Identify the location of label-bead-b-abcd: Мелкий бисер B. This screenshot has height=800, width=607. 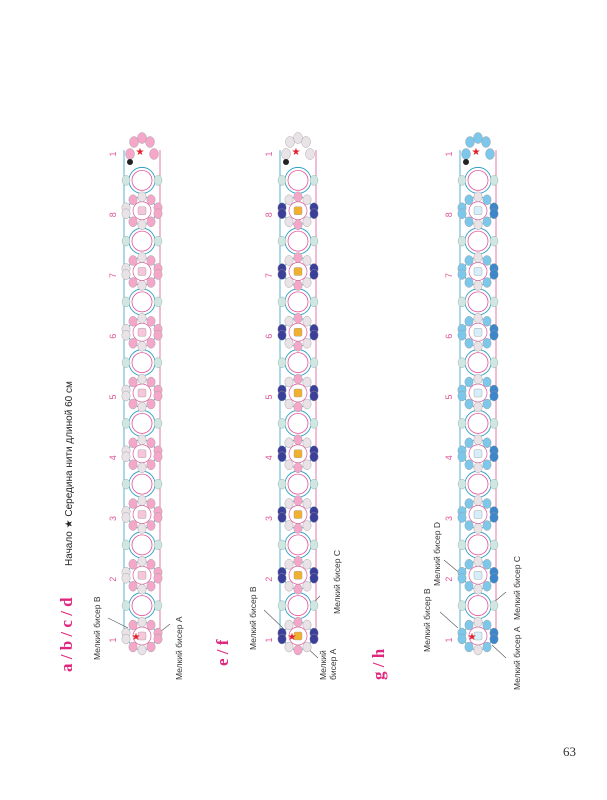
(97, 628).